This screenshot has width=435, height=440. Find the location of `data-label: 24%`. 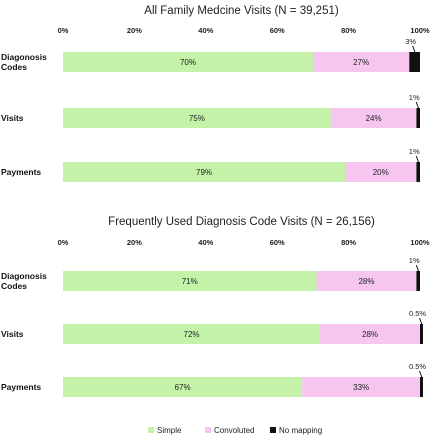

data-label: 24% is located at coordinates (374, 118).